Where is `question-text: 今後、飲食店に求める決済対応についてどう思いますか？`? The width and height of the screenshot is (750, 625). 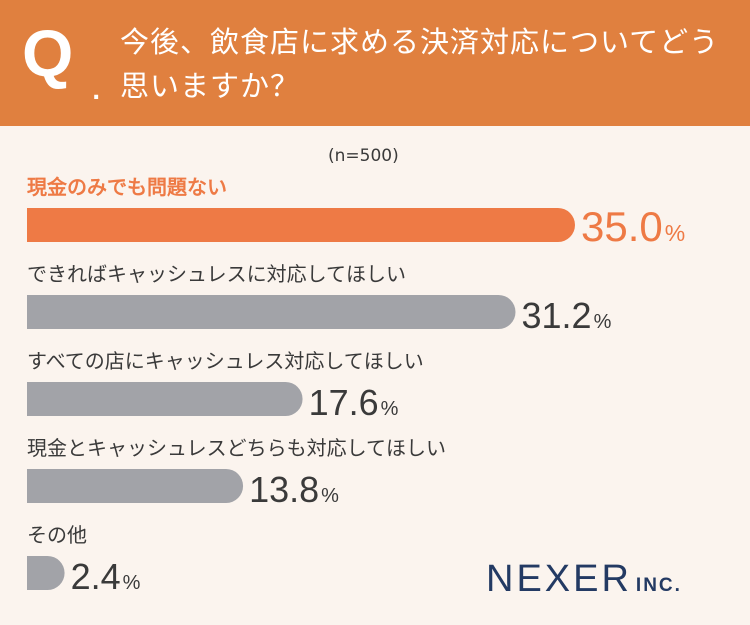
question-text: 今後、飲食店に求める決済対応についてどう思いますか？ is located at coordinates (420, 64).